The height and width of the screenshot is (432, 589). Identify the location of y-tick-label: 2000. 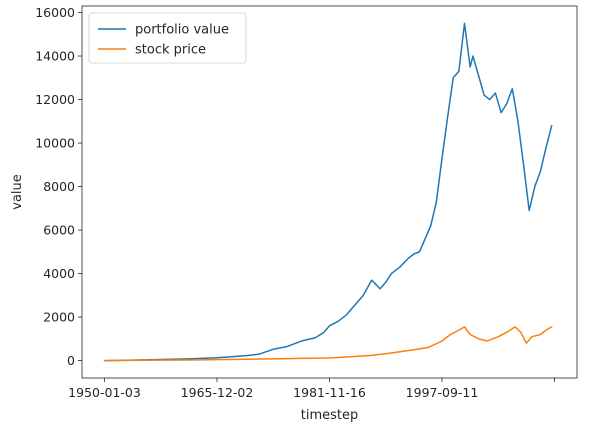
(59, 317).